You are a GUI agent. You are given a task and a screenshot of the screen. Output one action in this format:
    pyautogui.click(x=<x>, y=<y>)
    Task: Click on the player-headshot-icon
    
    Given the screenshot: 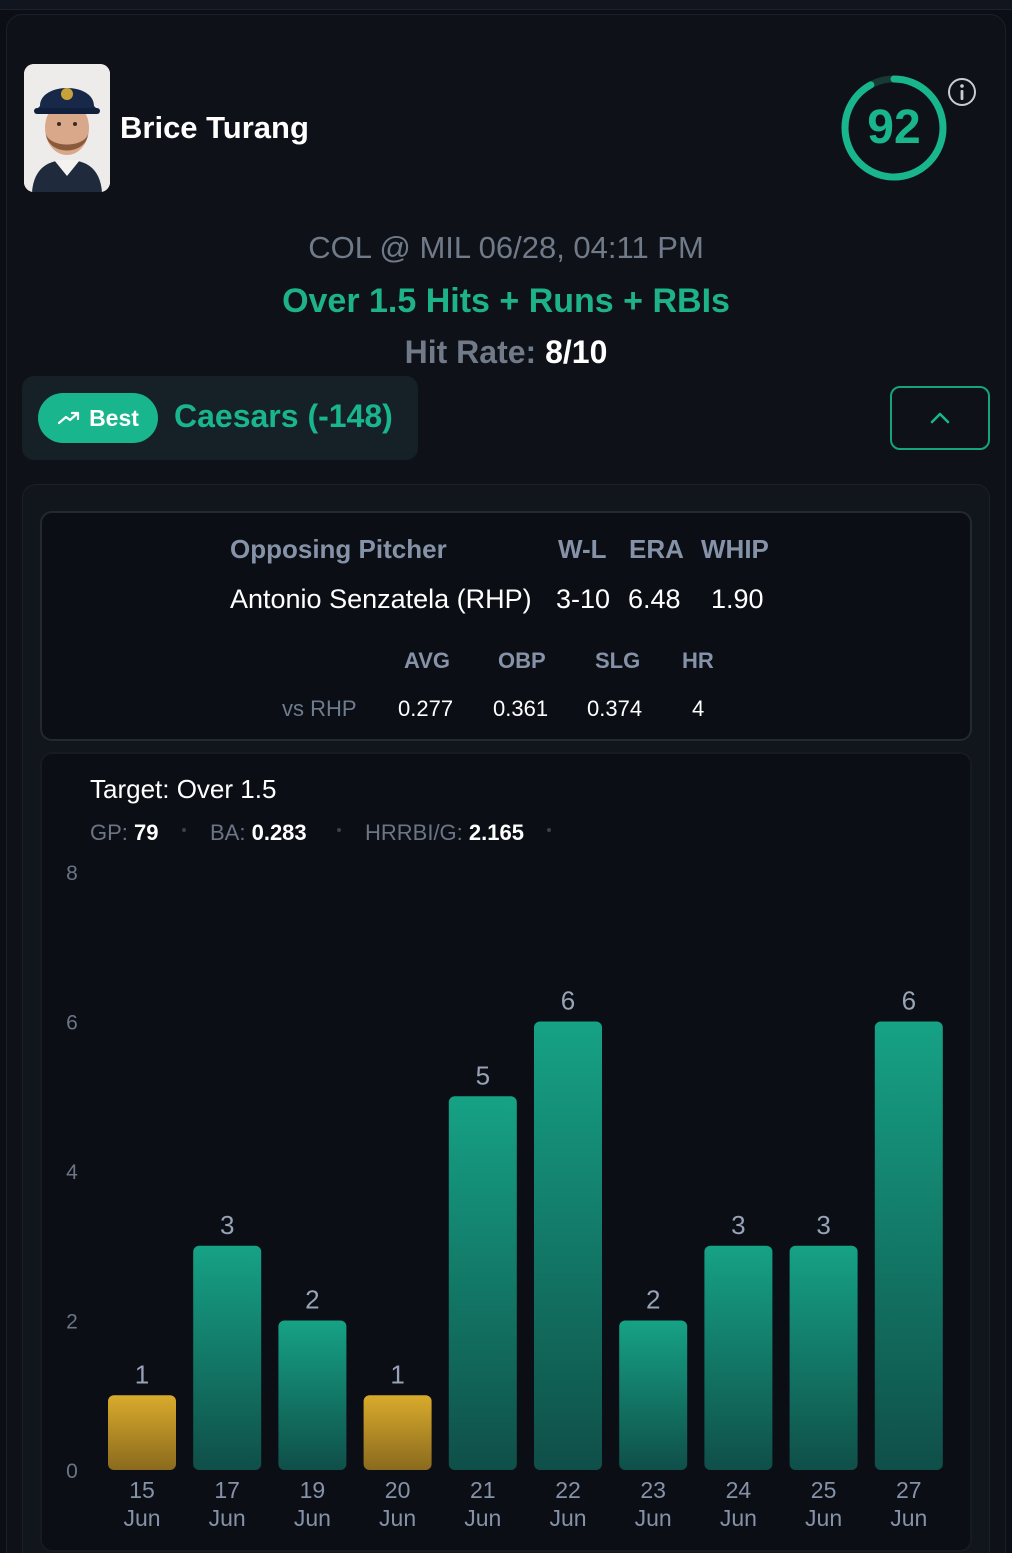 What is the action you would take?
    pyautogui.click(x=67, y=128)
    